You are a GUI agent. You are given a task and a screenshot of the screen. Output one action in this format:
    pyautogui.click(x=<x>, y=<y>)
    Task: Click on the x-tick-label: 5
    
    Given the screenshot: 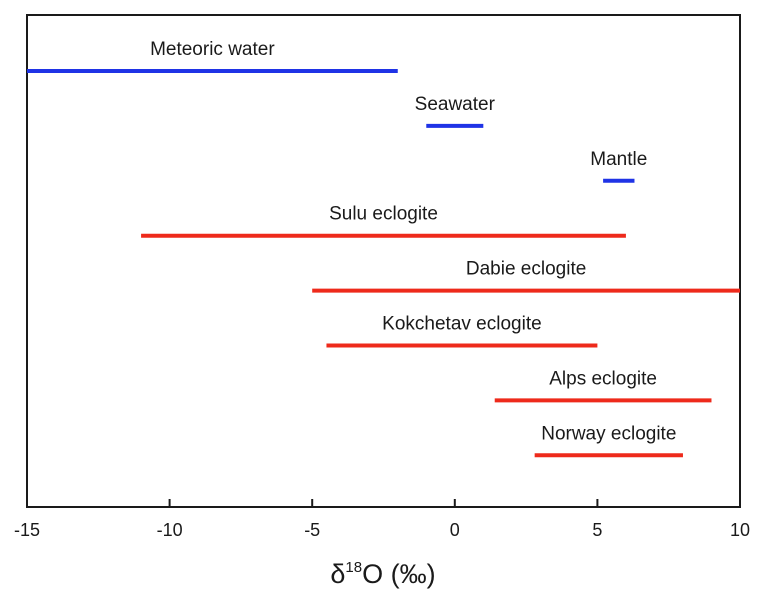 What is the action you would take?
    pyautogui.click(x=597, y=530)
    